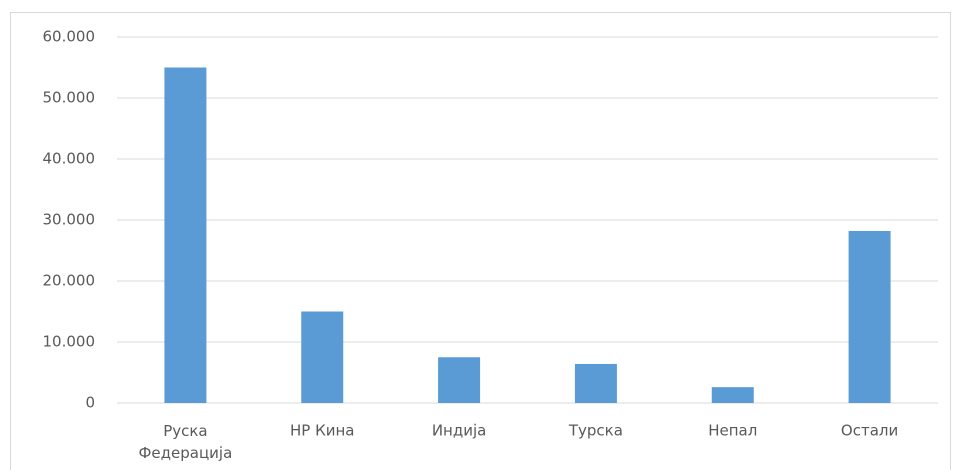 This screenshot has height=470, width=956. What do you see at coordinates (69, 342) in the screenshot?
I see `y-tick-label: 10.000` at bounding box center [69, 342].